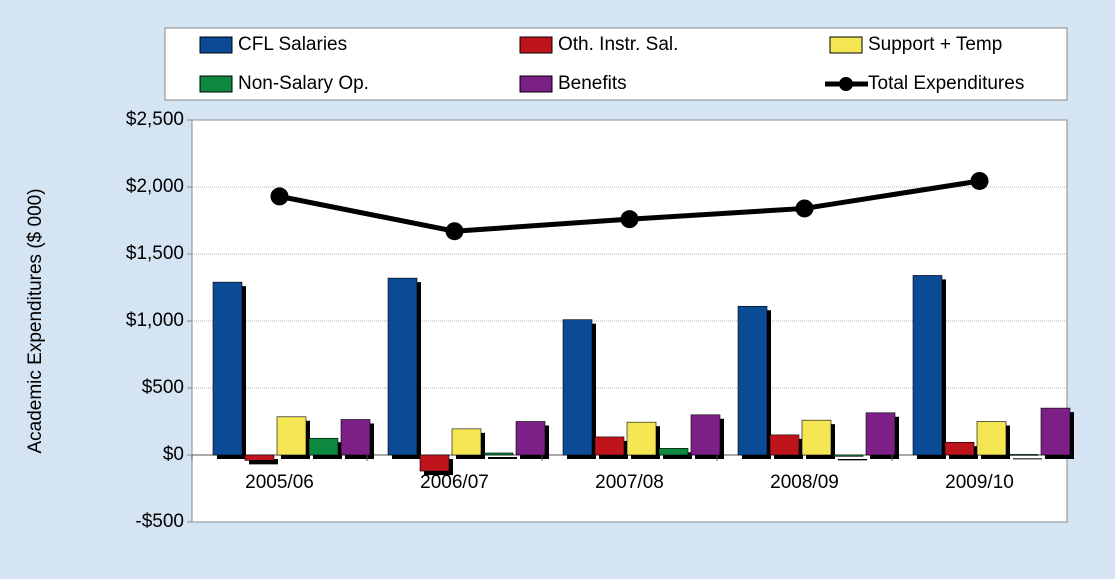 Image resolution: width=1115 pixels, height=579 pixels. What do you see at coordinates (592, 83) in the screenshot?
I see `legend-label: Benefits` at bounding box center [592, 83].